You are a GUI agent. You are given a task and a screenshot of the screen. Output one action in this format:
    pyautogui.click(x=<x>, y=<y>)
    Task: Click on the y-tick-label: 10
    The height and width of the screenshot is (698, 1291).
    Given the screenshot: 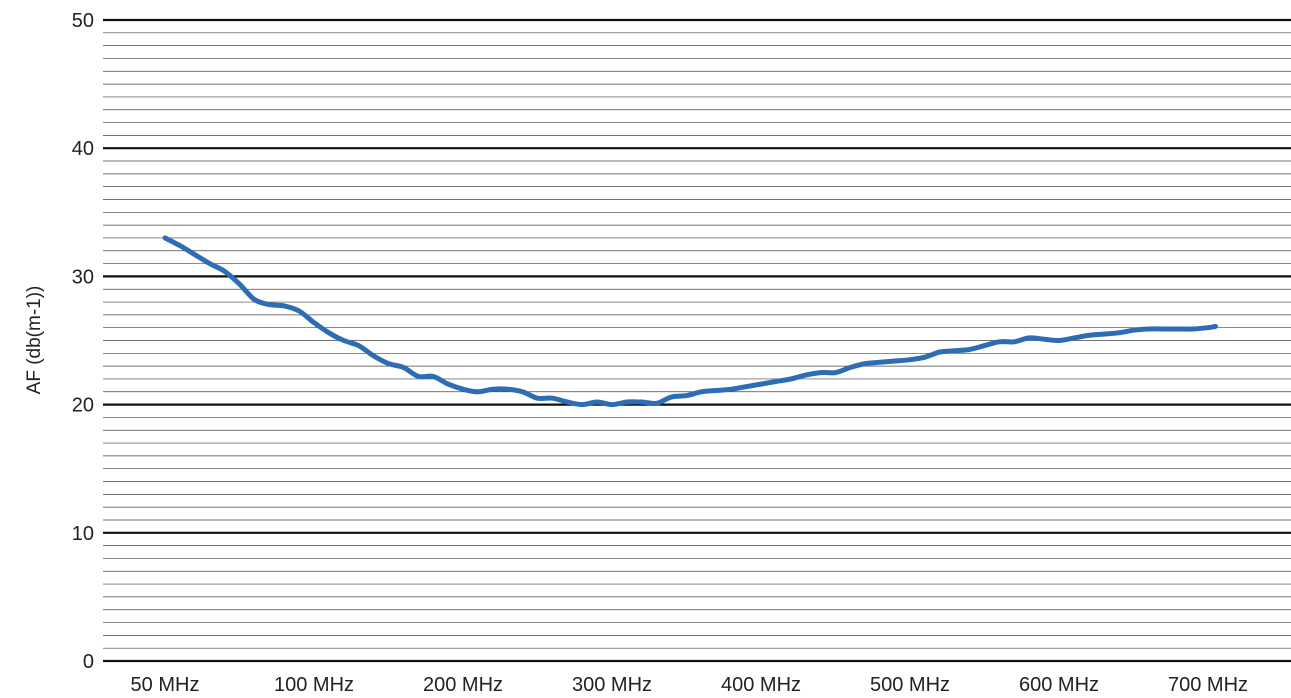 What is the action you would take?
    pyautogui.click(x=83, y=534)
    